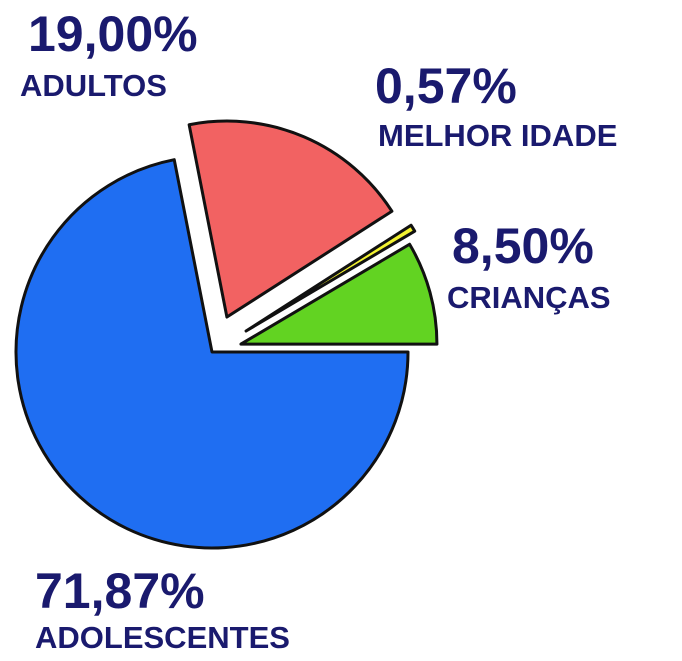  What do you see at coordinates (113, 34) in the screenshot?
I see `slice-value-label: 19,00%` at bounding box center [113, 34].